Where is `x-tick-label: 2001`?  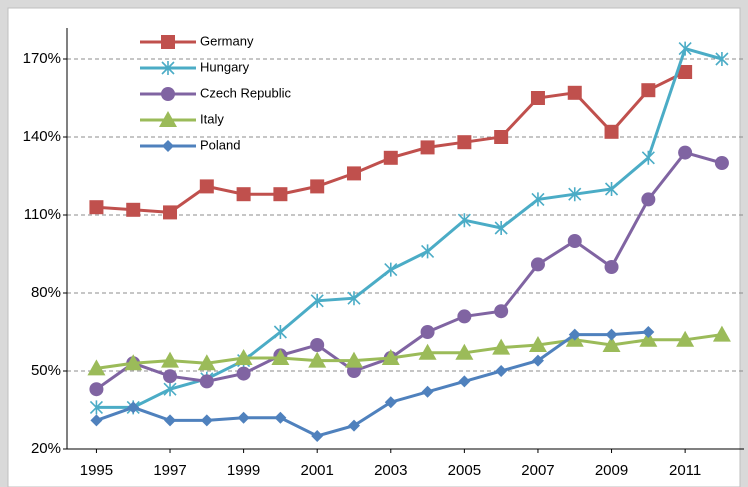
x-tick-label: 2001 is located at coordinates (317, 470).